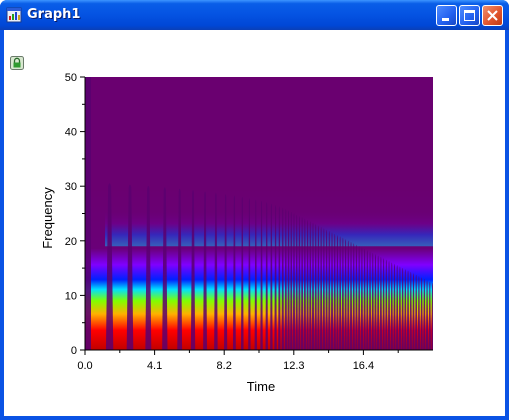  Describe the element at coordinates (445, 19) in the screenshot. I see `minimize-icon` at that location.